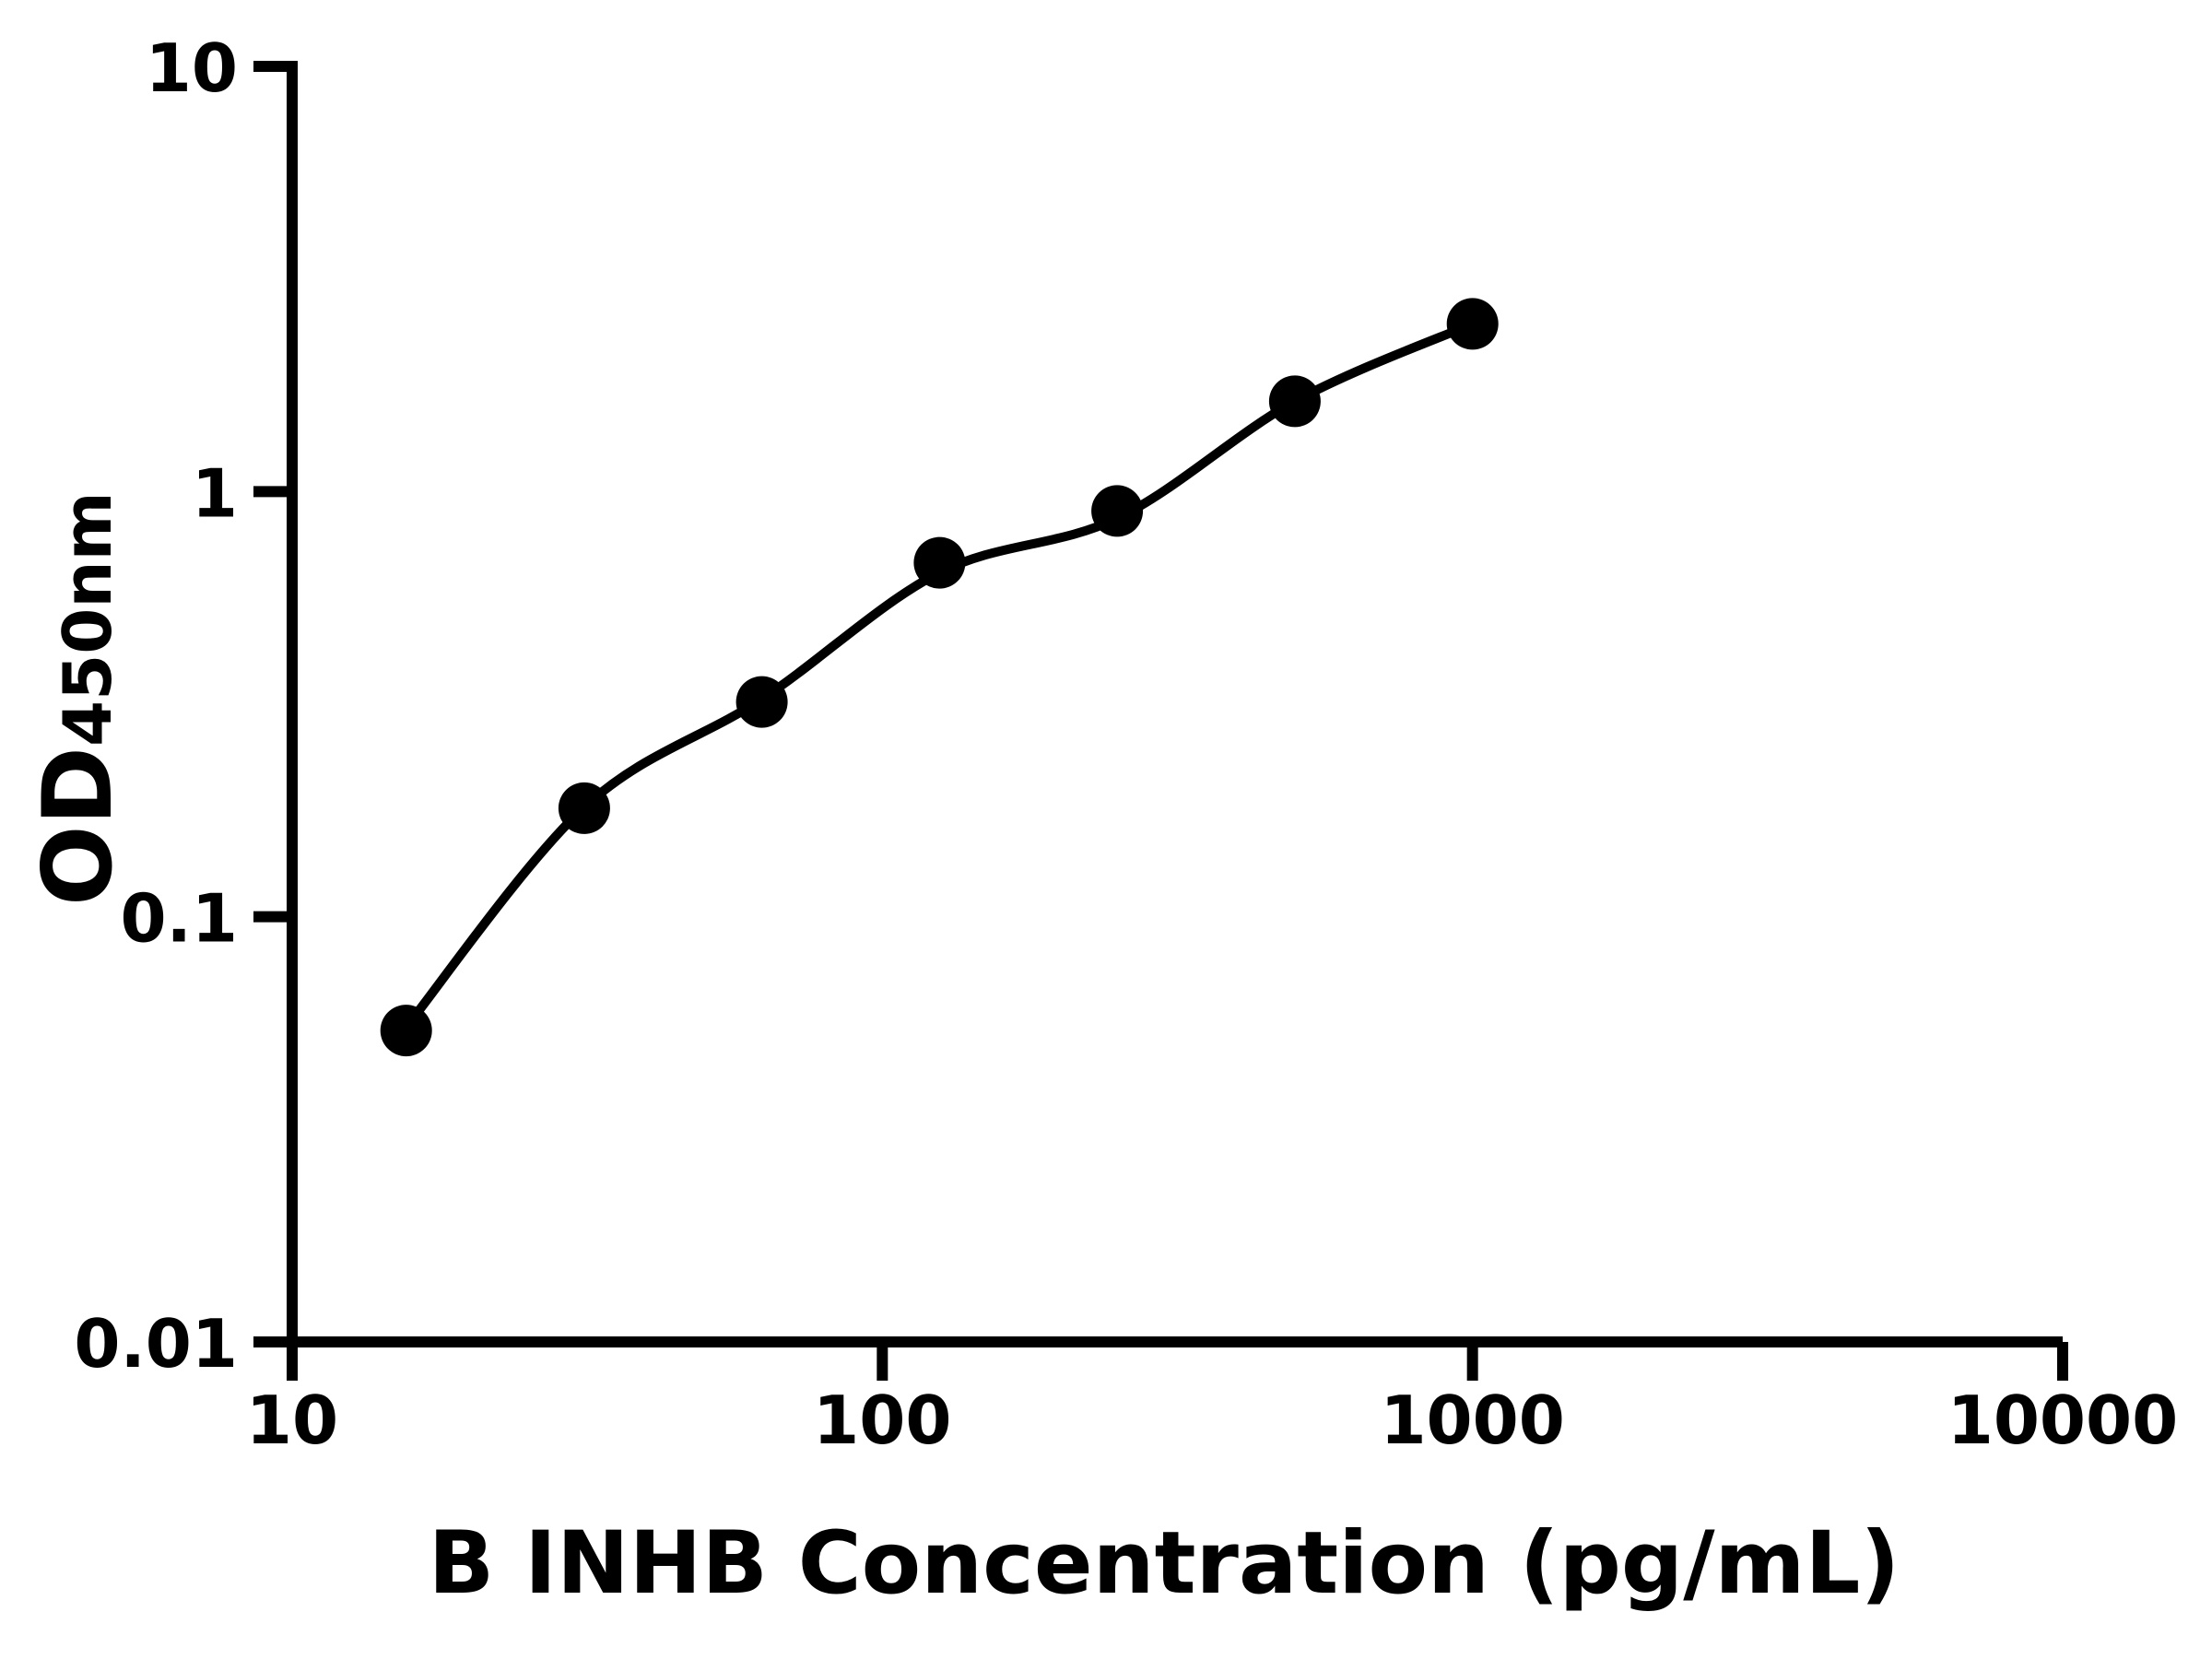 The image size is (2212, 1659). I want to click on y-tick-label: 0.01, so click(156, 1343).